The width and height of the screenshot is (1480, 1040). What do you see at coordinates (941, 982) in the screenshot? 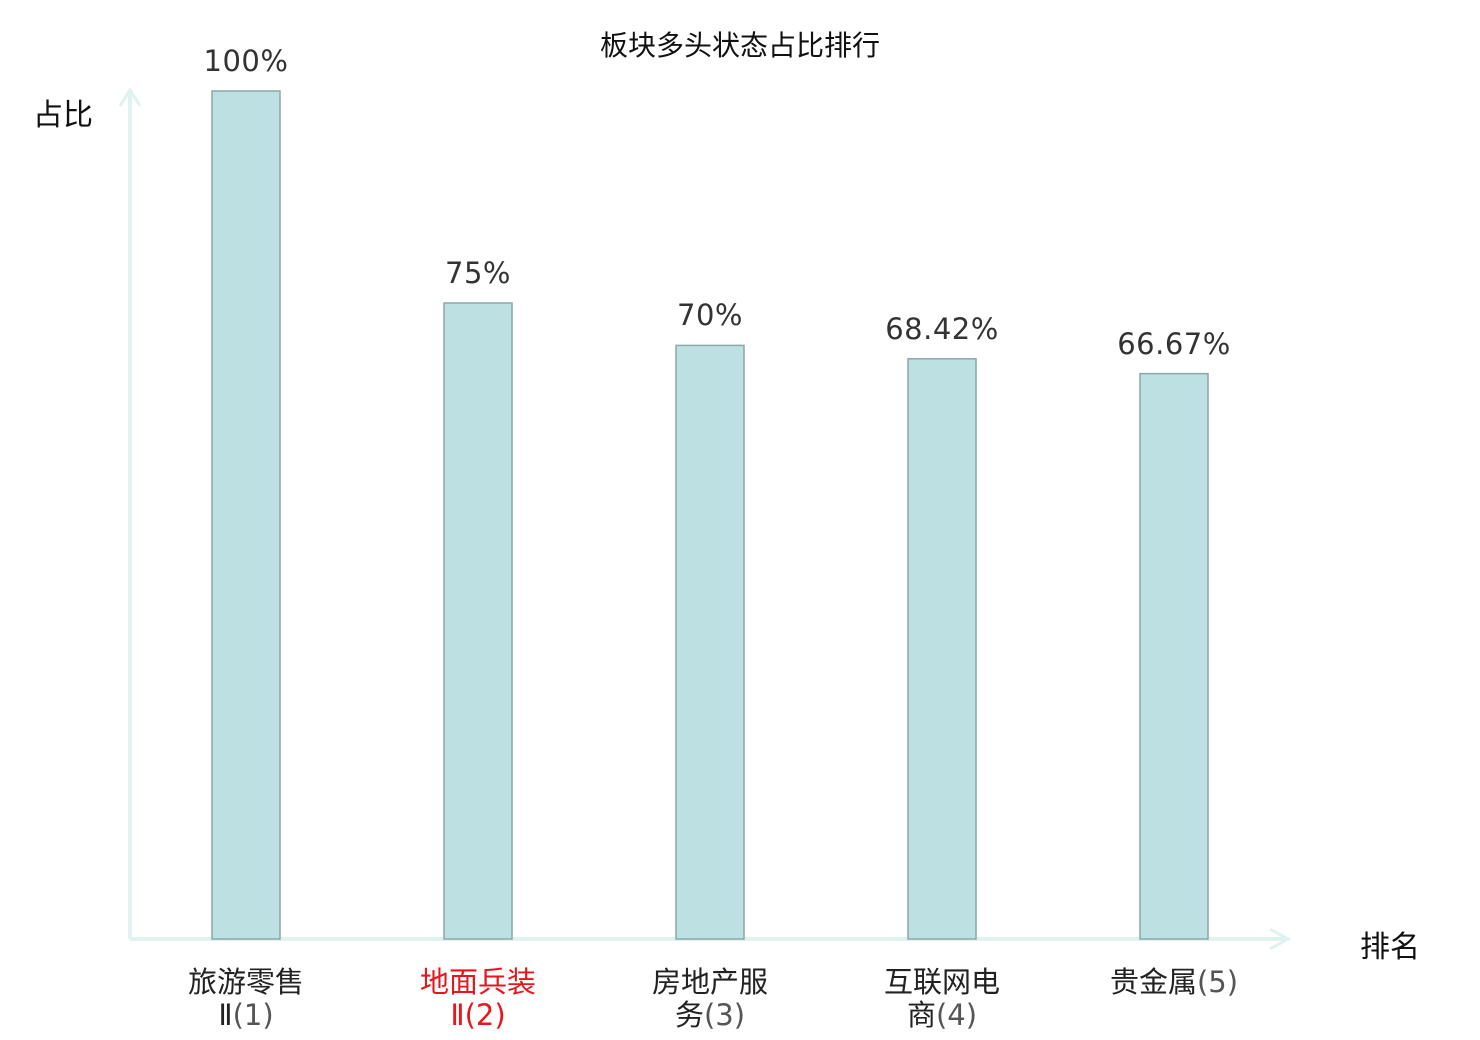
I see `x-tick-label-line1: 互联网电` at bounding box center [941, 982].